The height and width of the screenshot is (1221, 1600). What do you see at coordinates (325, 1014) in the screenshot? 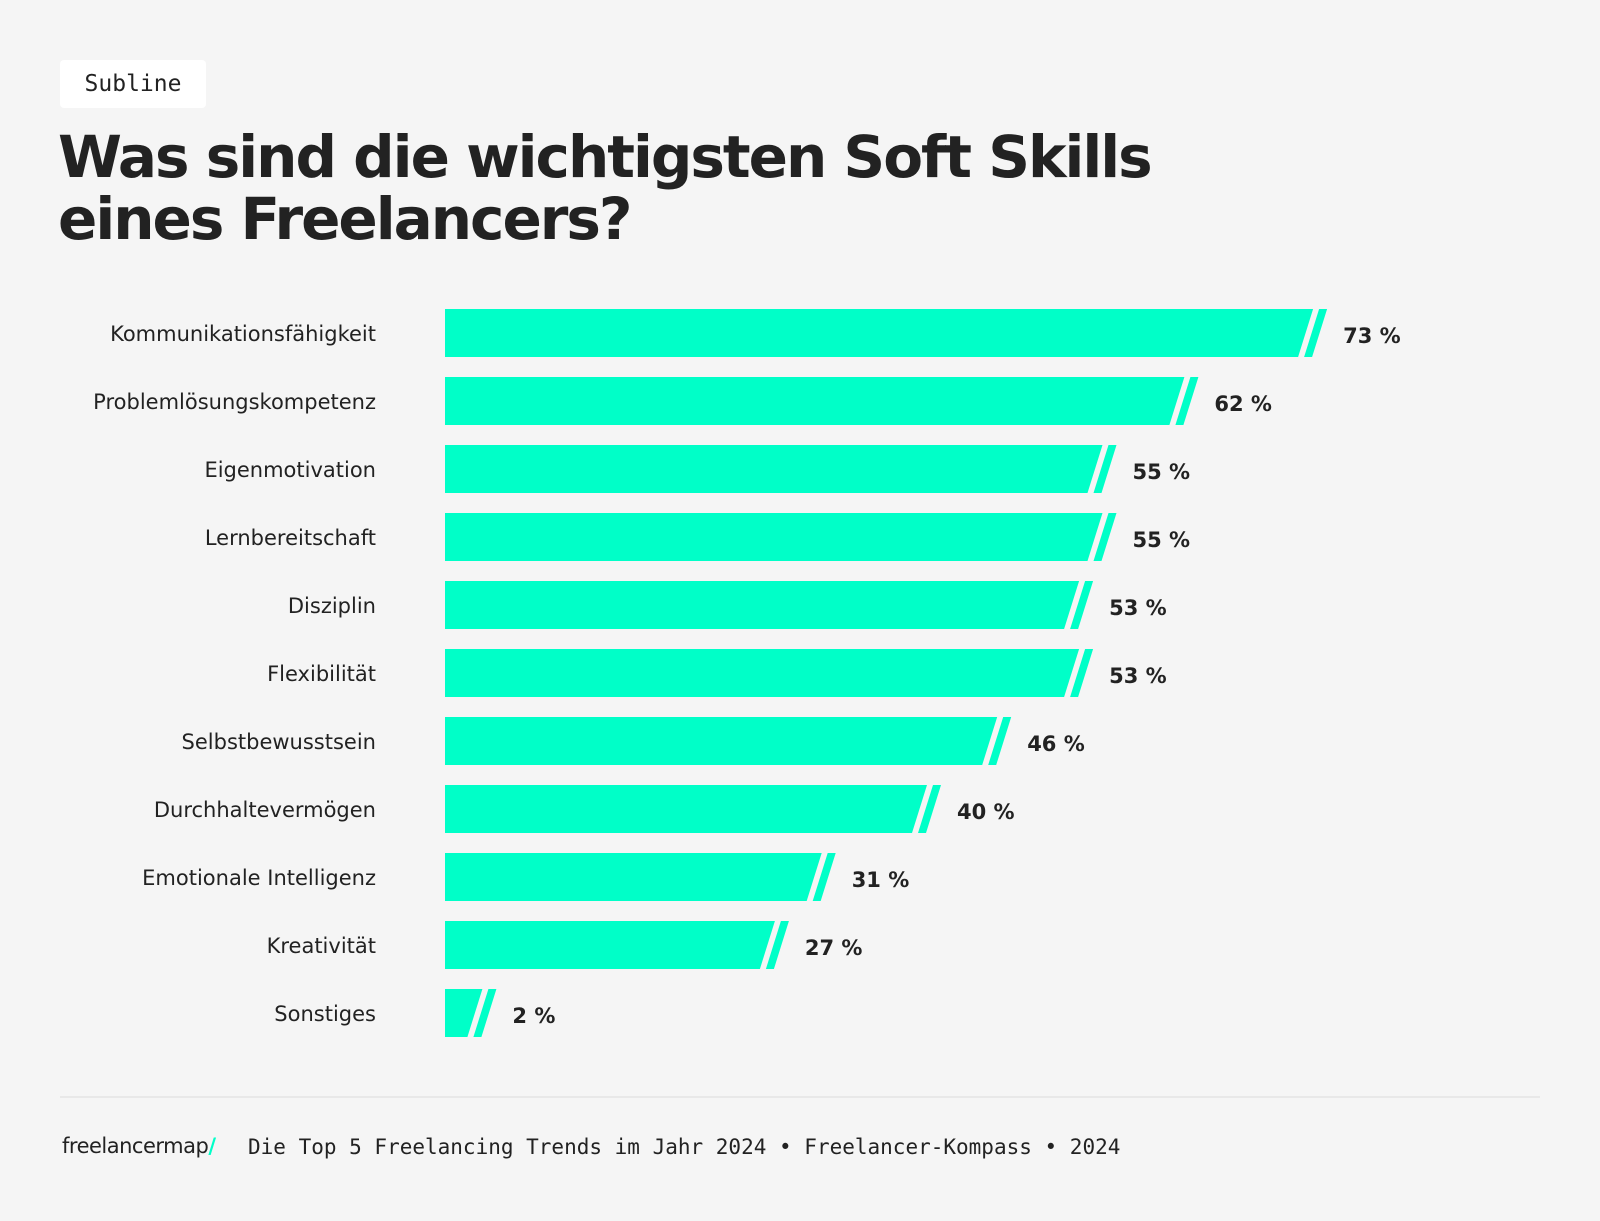
I see `category-label: Sonstiges` at bounding box center [325, 1014].